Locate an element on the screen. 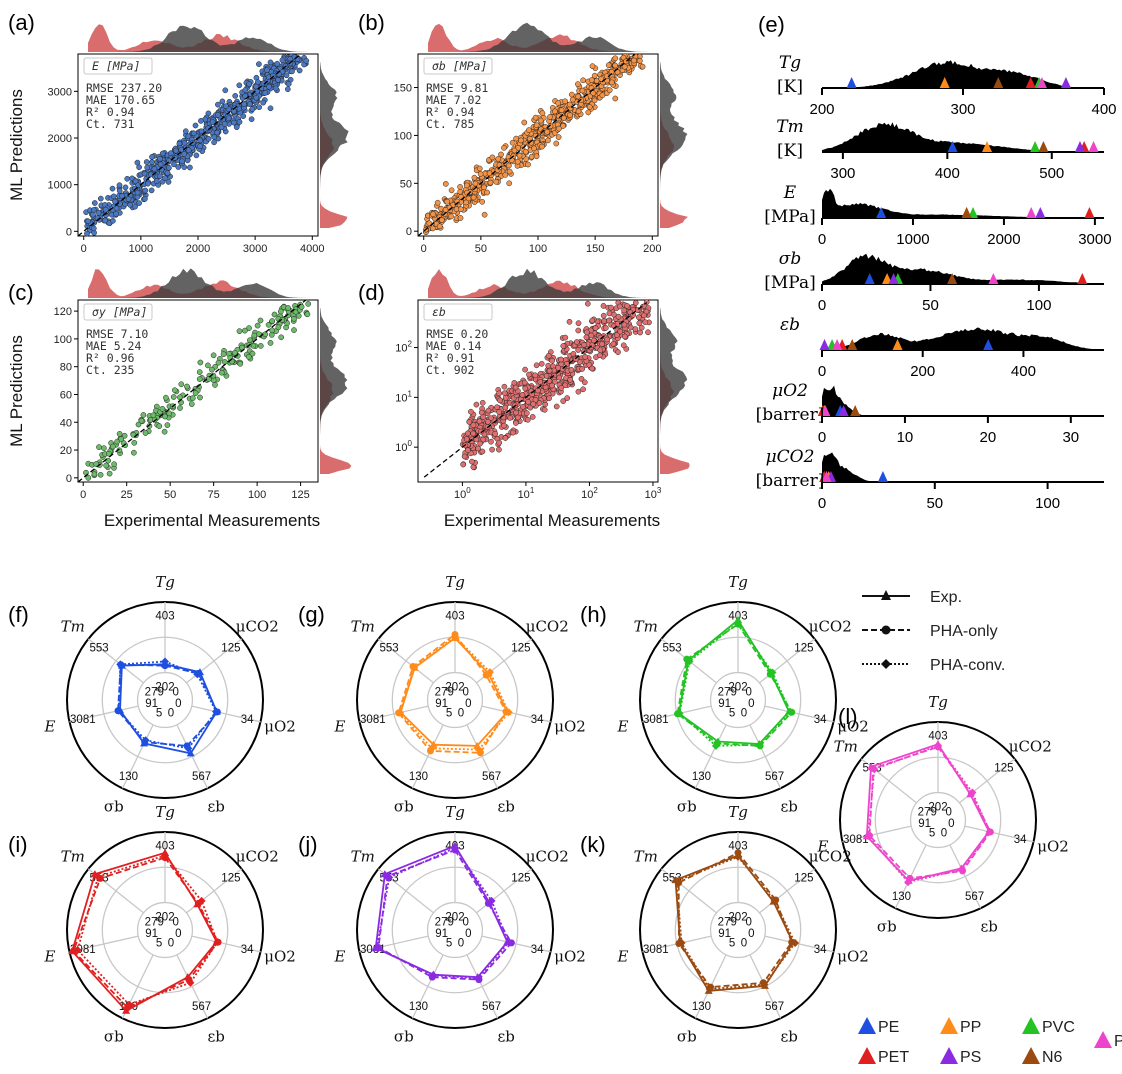 The image size is (1122, 1074). y-axis-label: ML Predictions is located at coordinates (16, 391).